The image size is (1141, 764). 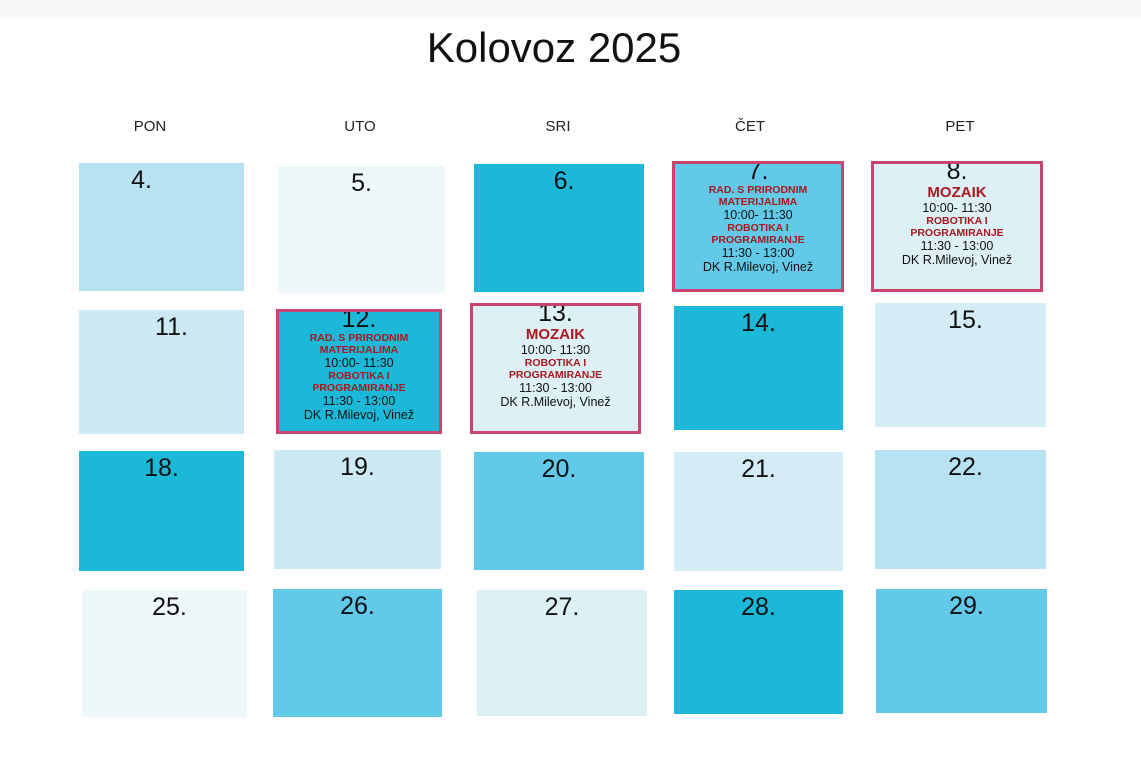 What do you see at coordinates (758, 511) in the screenshot?
I see `day-cell: 21.` at bounding box center [758, 511].